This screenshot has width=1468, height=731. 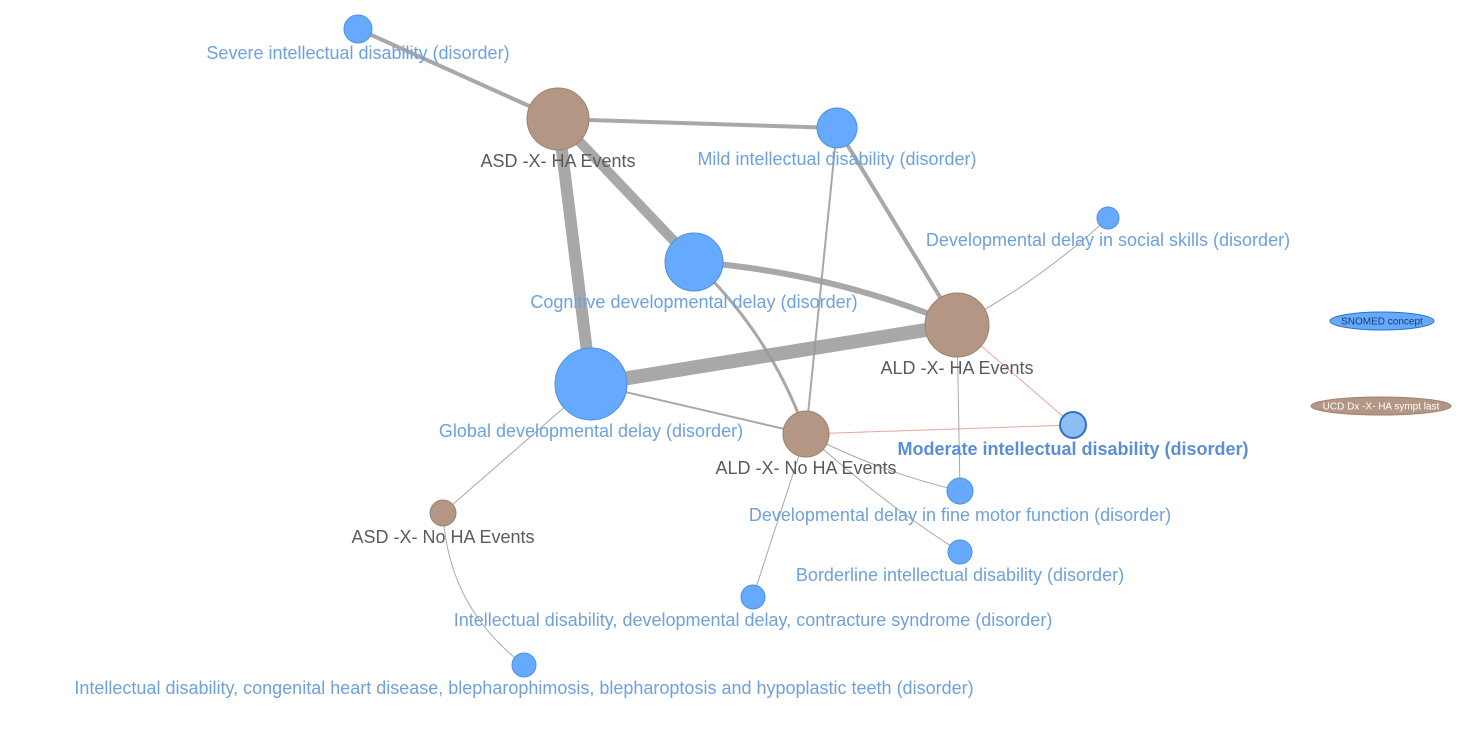 What do you see at coordinates (960, 491) in the screenshot?
I see `node-dd_fine` at bounding box center [960, 491].